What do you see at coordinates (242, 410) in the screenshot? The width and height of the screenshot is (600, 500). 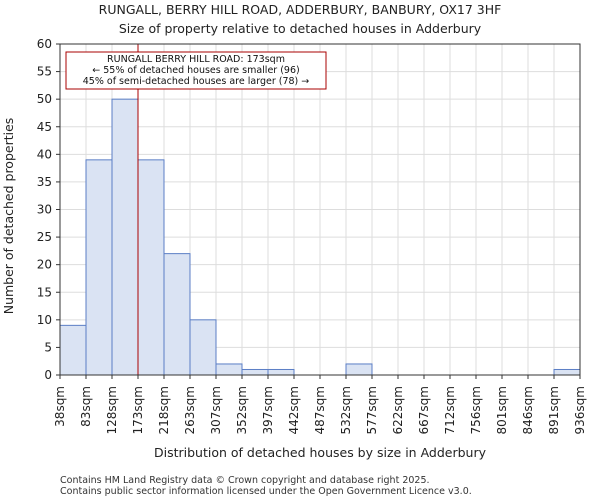 I see `x-tick-label: 352sqm` at bounding box center [242, 410].